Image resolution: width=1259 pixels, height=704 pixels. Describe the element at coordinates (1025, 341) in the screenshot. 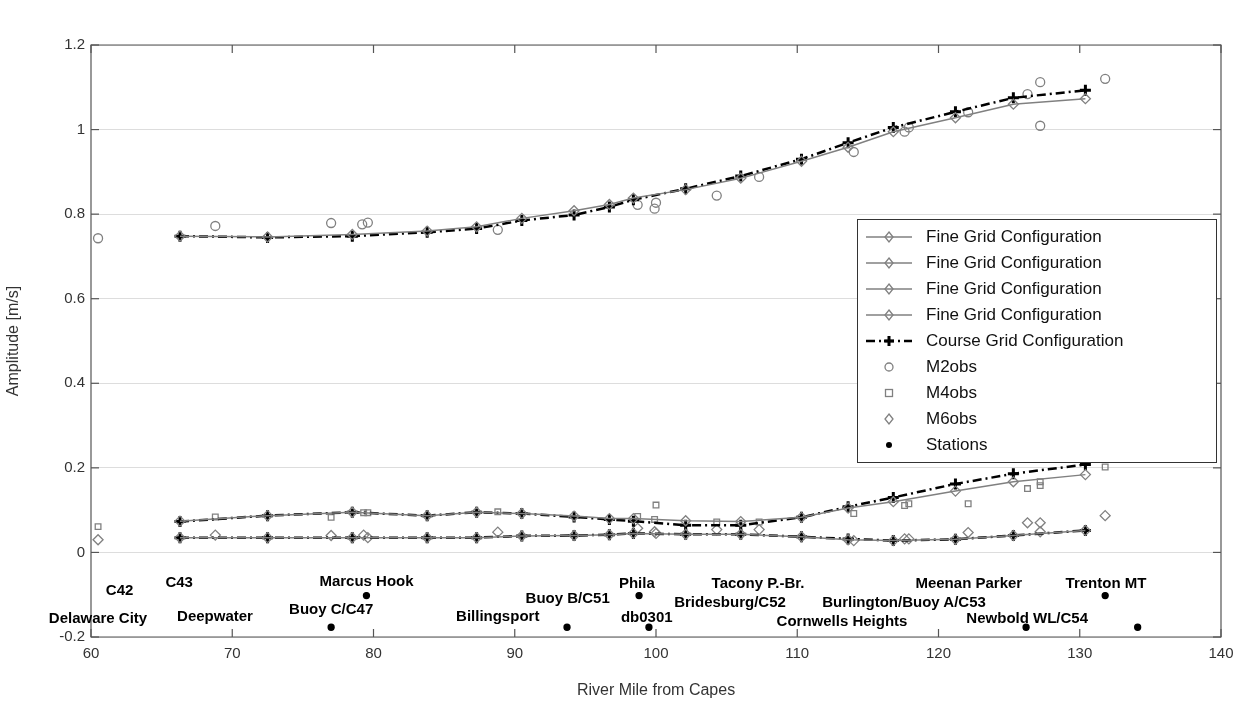

I see `legend-label: Course Grid Configuration` at that location.